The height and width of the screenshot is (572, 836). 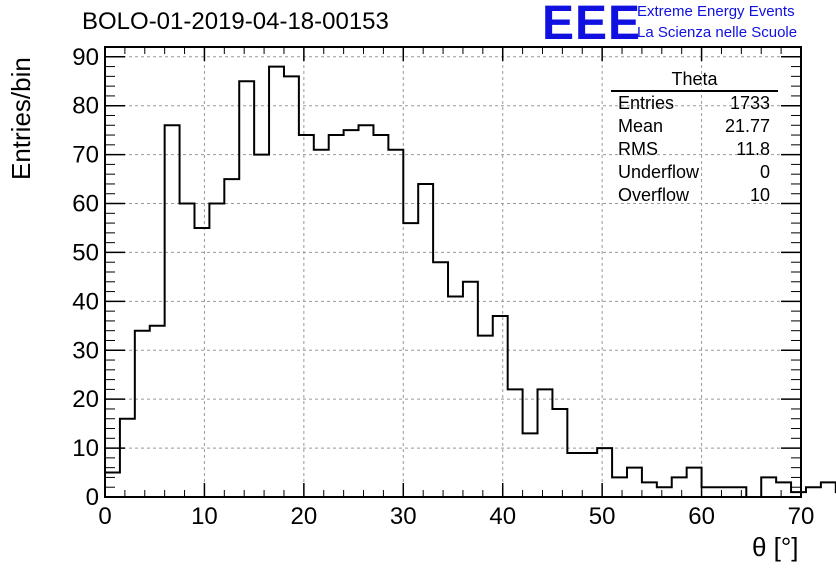 What do you see at coordinates (235, 21) in the screenshot?
I see `chart-title: BOLO-01-2019-04-18-00153` at bounding box center [235, 21].